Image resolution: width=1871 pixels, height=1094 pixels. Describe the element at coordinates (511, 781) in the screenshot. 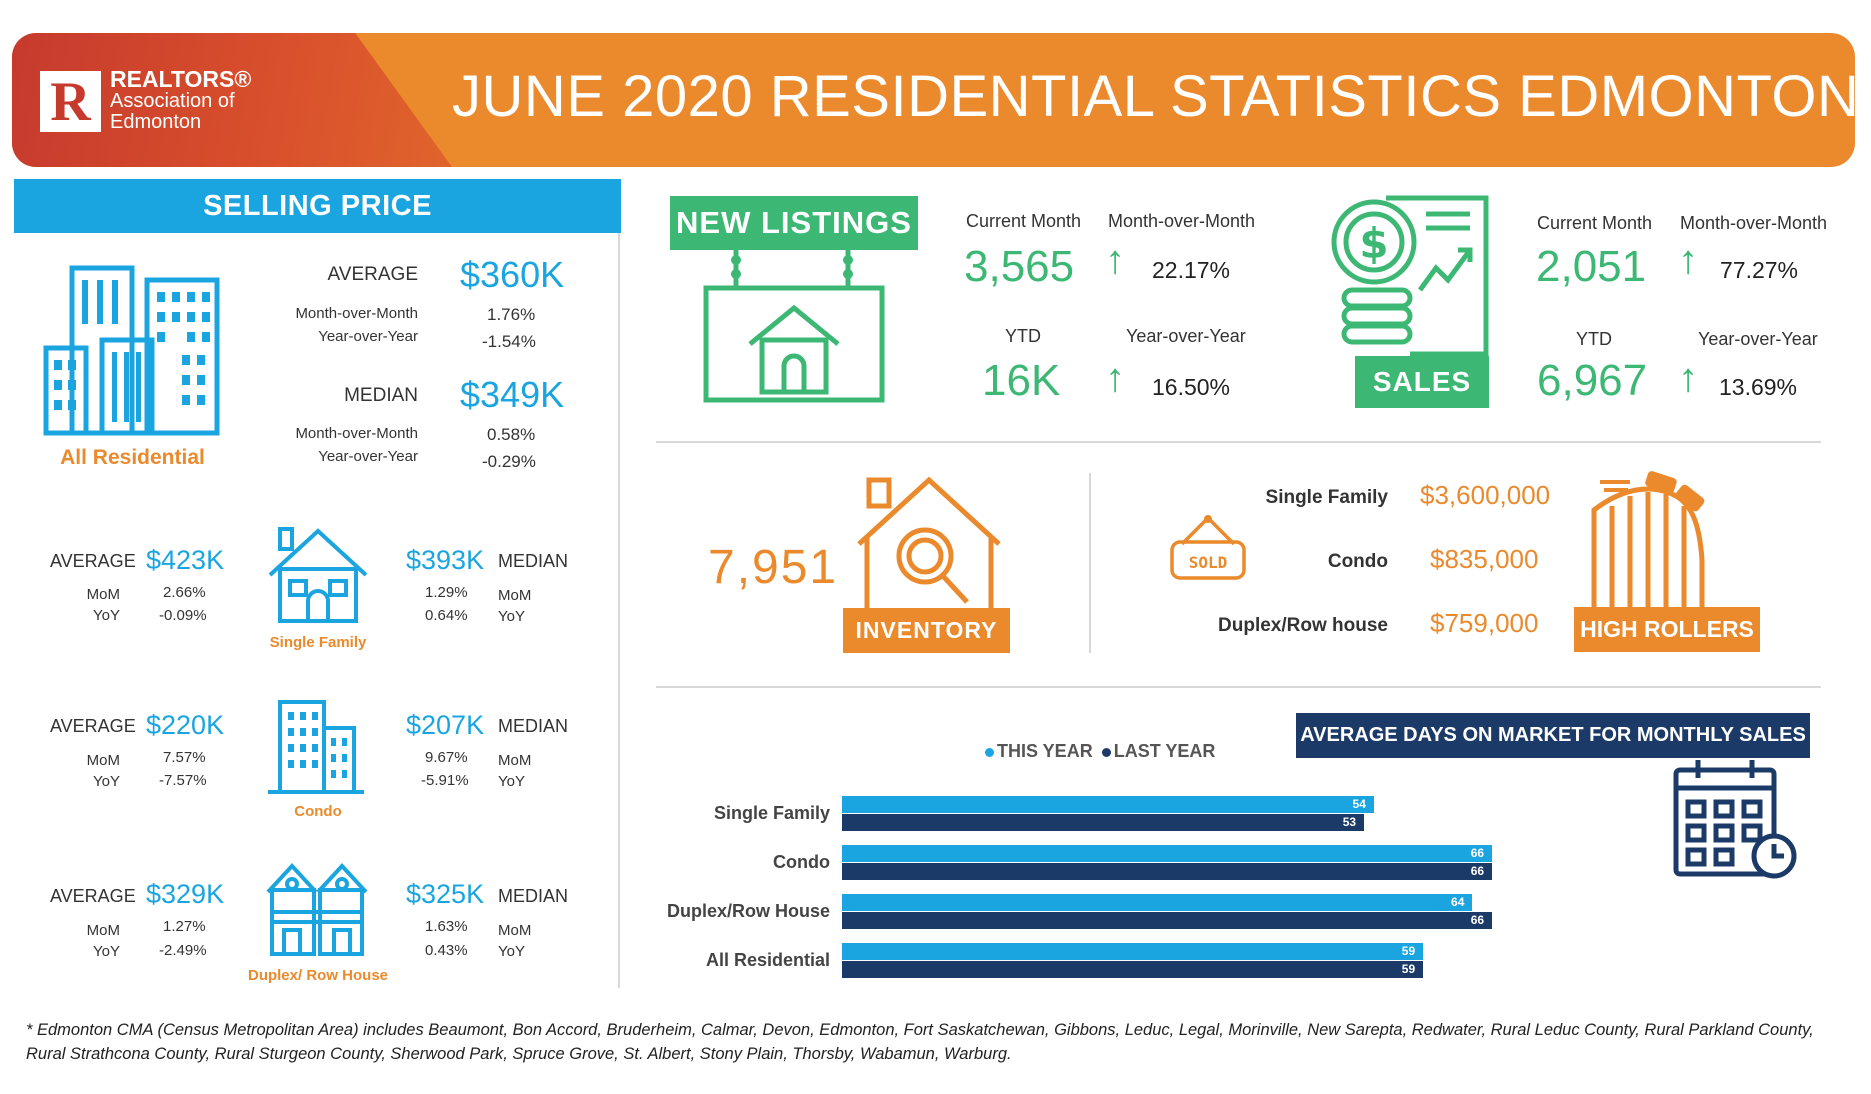

I see `condo-med-yoy-label: YoY` at that location.